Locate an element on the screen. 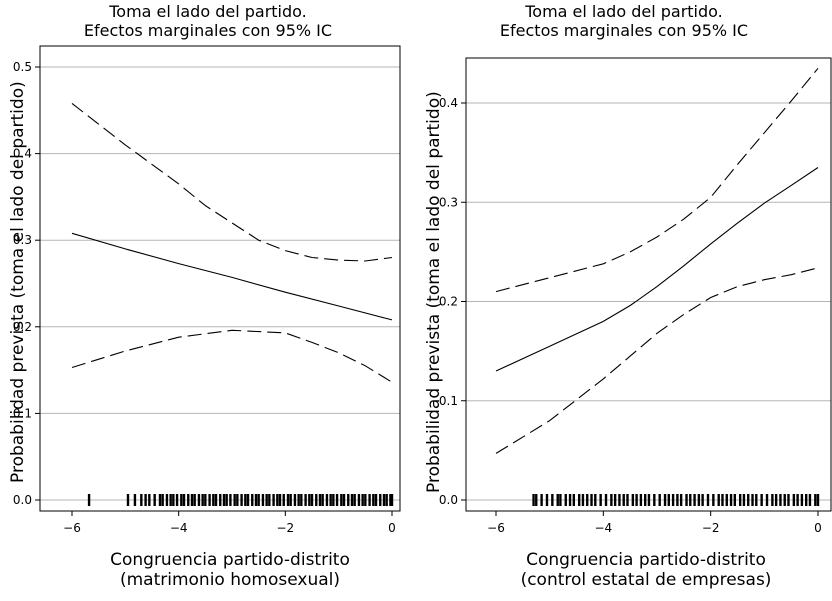  x-axis-sublabel: (control estatal de empresas) is located at coordinates (646, 580).